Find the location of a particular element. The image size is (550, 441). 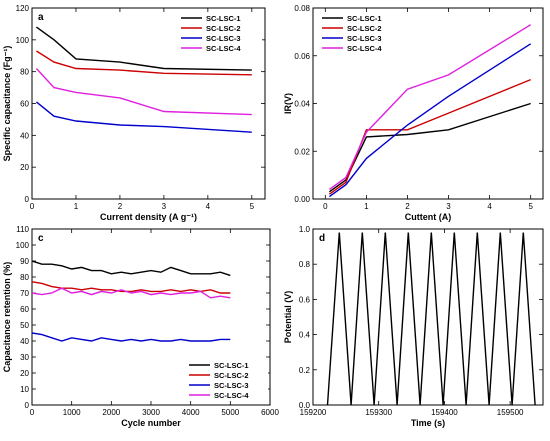

x-tick-label: 159300 is located at coordinates (378, 412).